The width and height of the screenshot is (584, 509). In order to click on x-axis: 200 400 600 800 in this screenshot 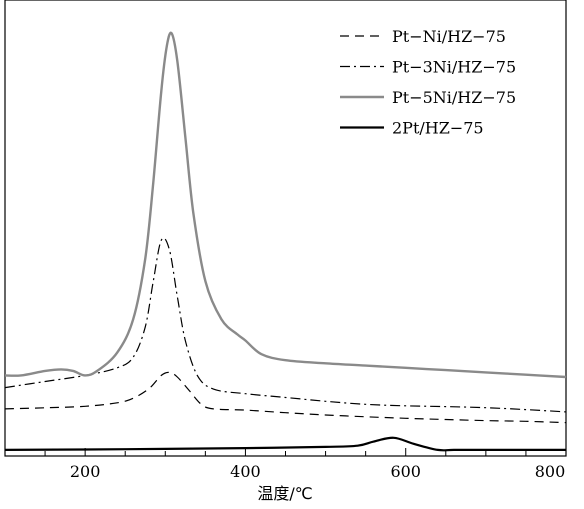, I will do `click(285, 464)`.